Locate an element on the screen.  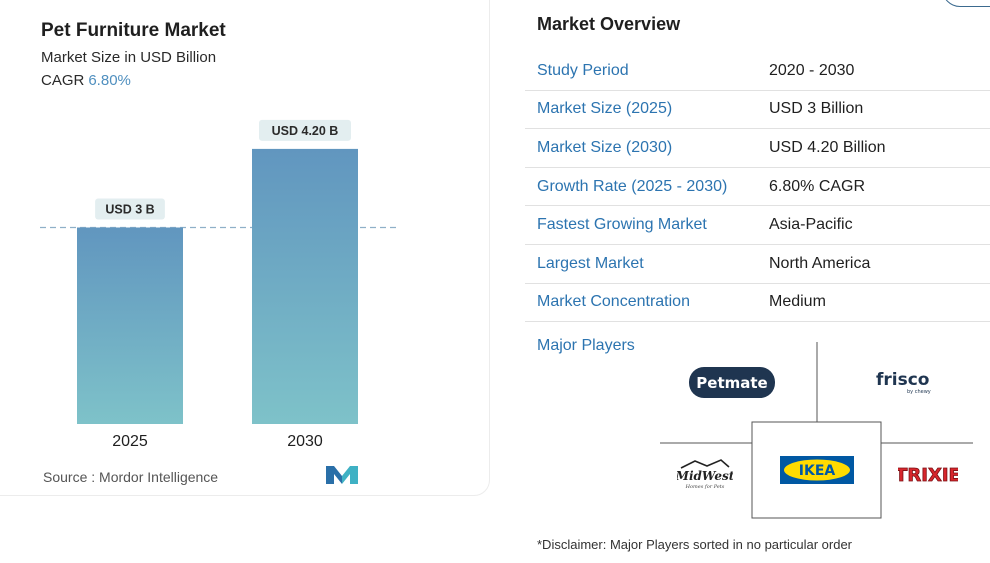
frisco-text: frisco is located at coordinates (902, 380).